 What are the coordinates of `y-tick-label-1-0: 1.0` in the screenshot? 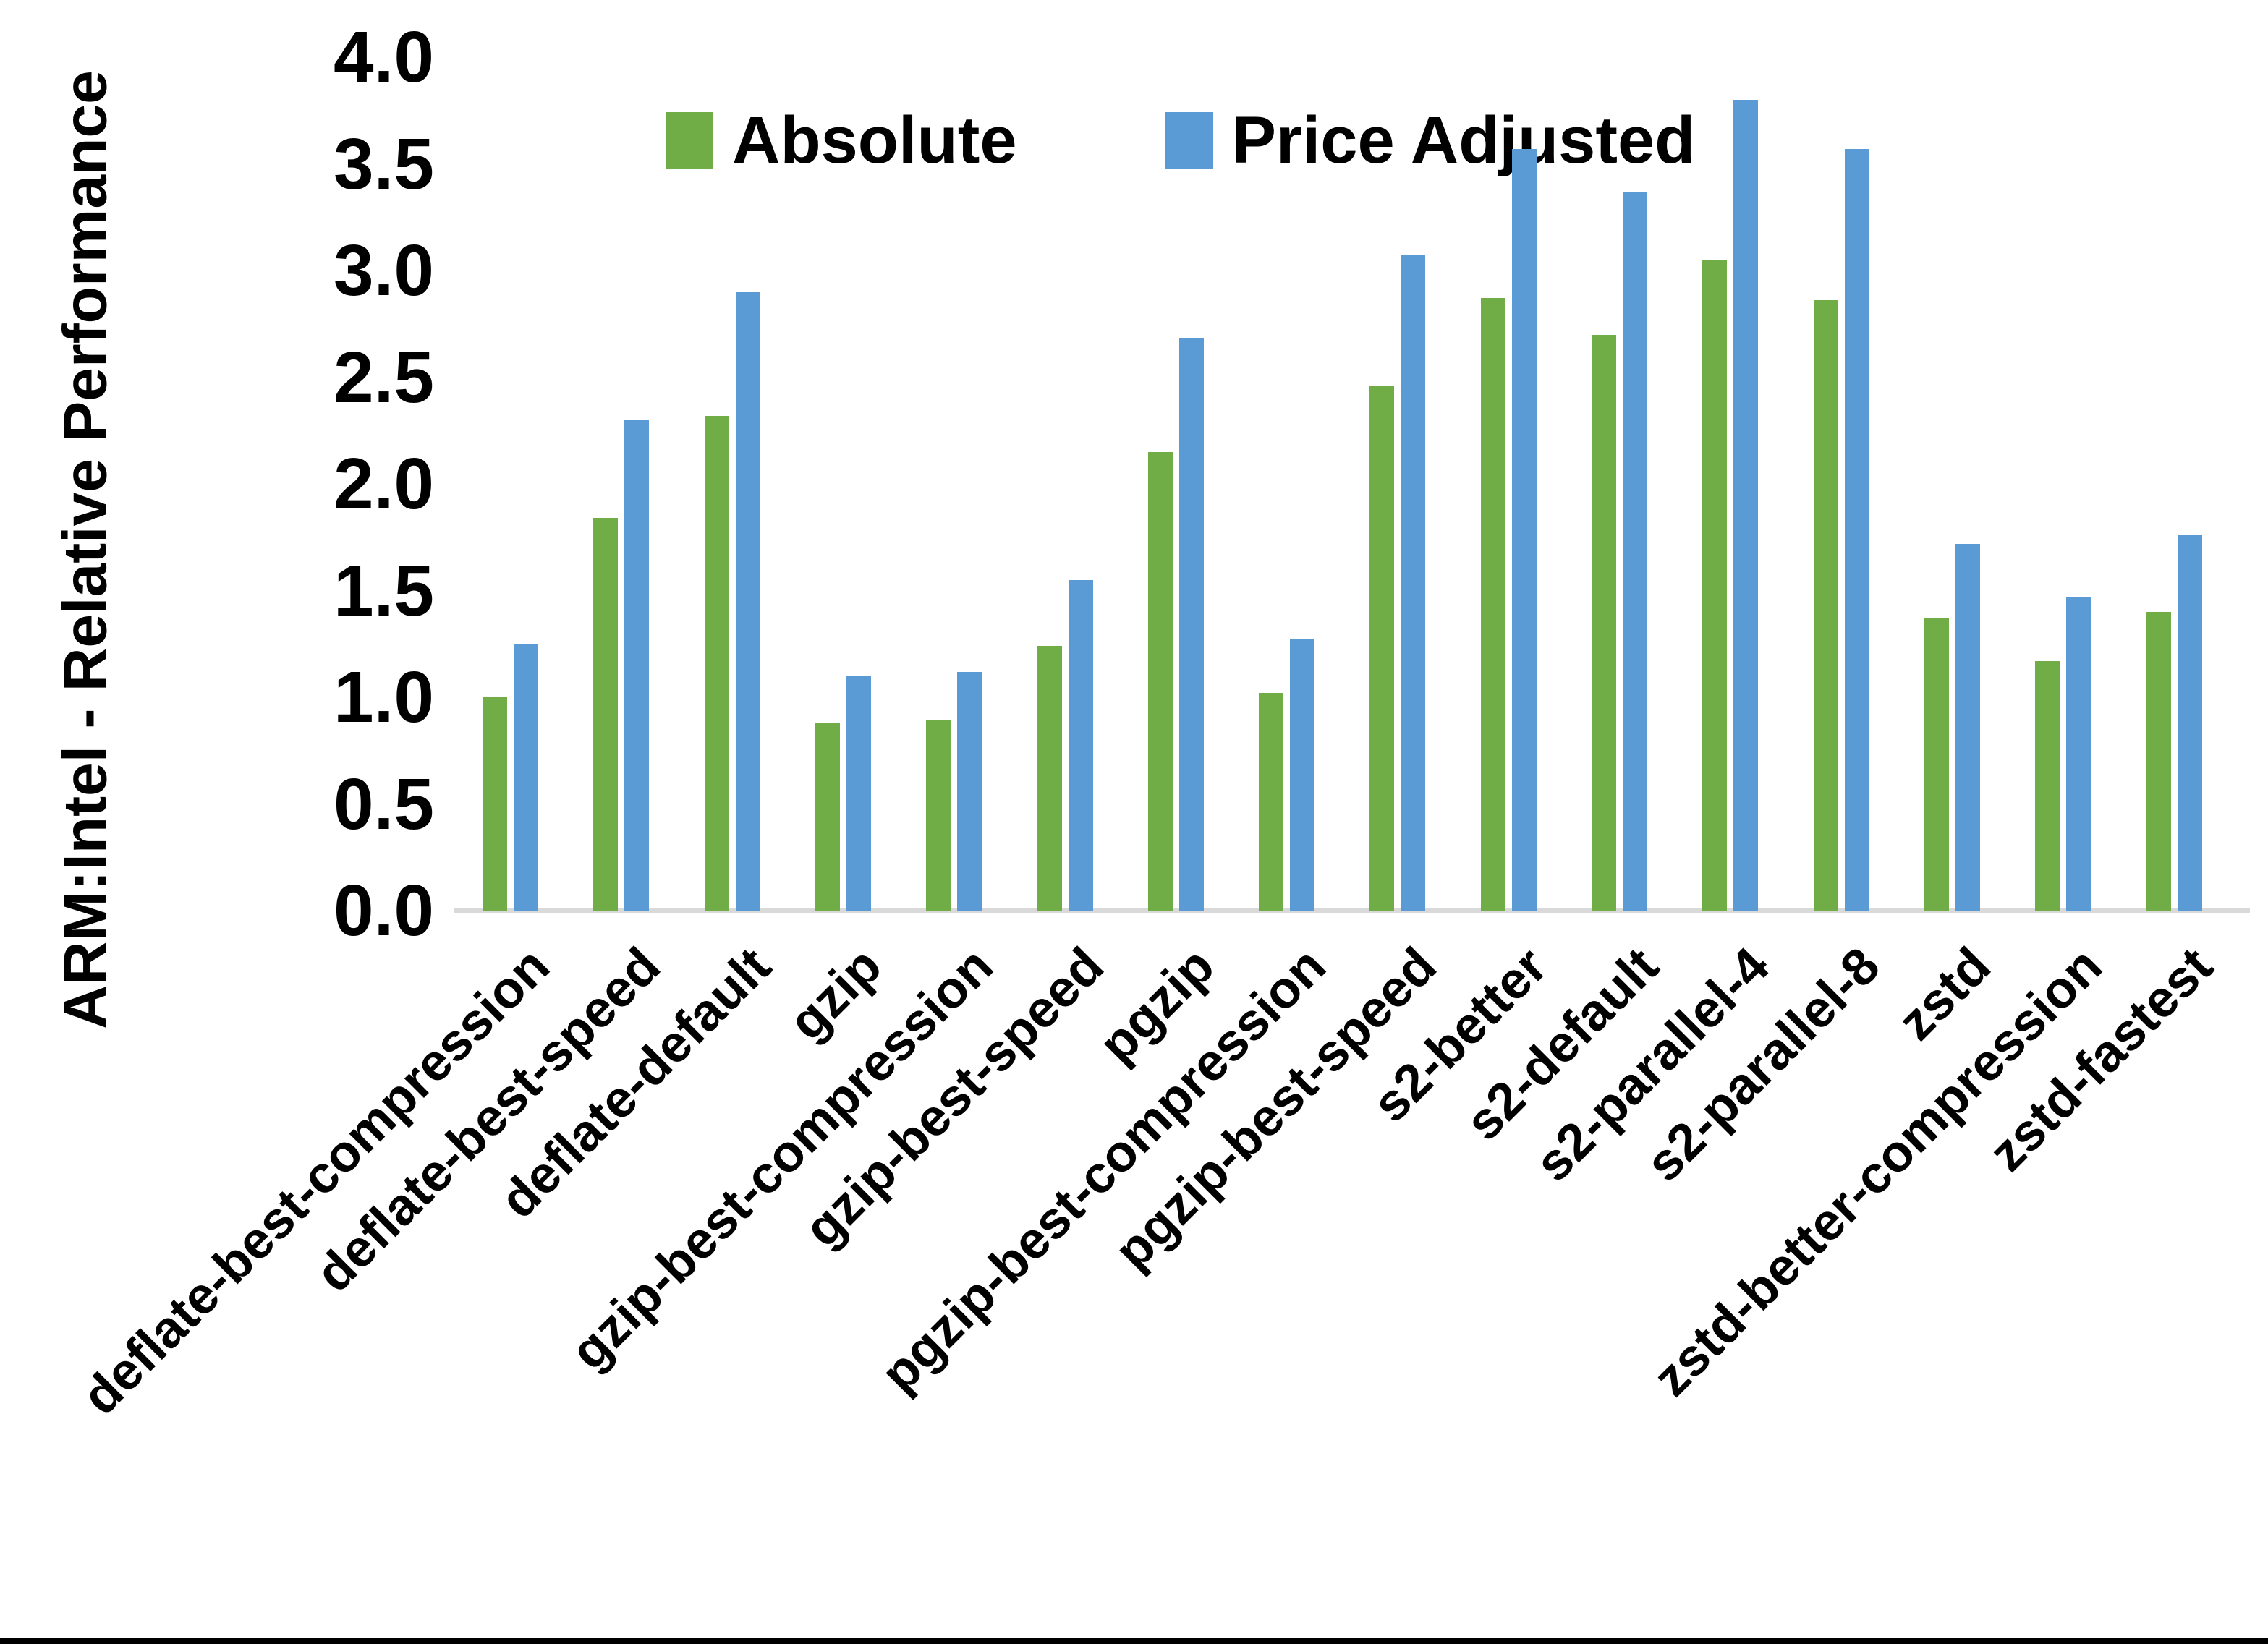 It's located at (383, 697).